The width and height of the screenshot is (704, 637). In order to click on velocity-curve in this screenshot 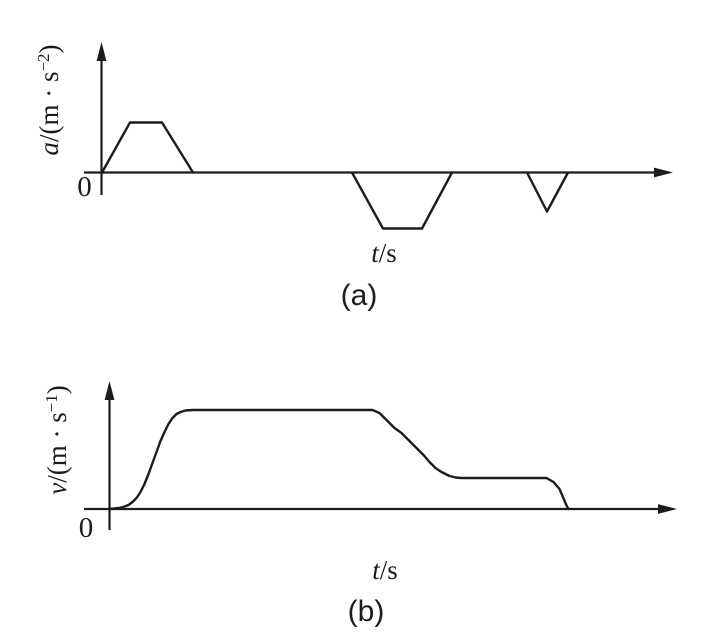, I will do `click(339, 459)`.